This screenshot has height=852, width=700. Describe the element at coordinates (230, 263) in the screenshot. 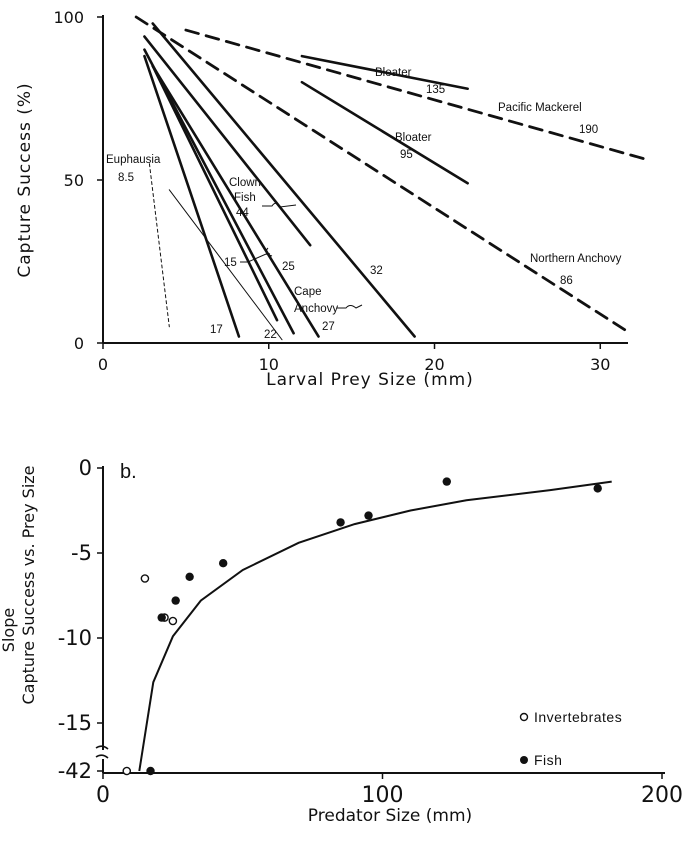

I see `panel-a-predator-size-label: 15` at that location.